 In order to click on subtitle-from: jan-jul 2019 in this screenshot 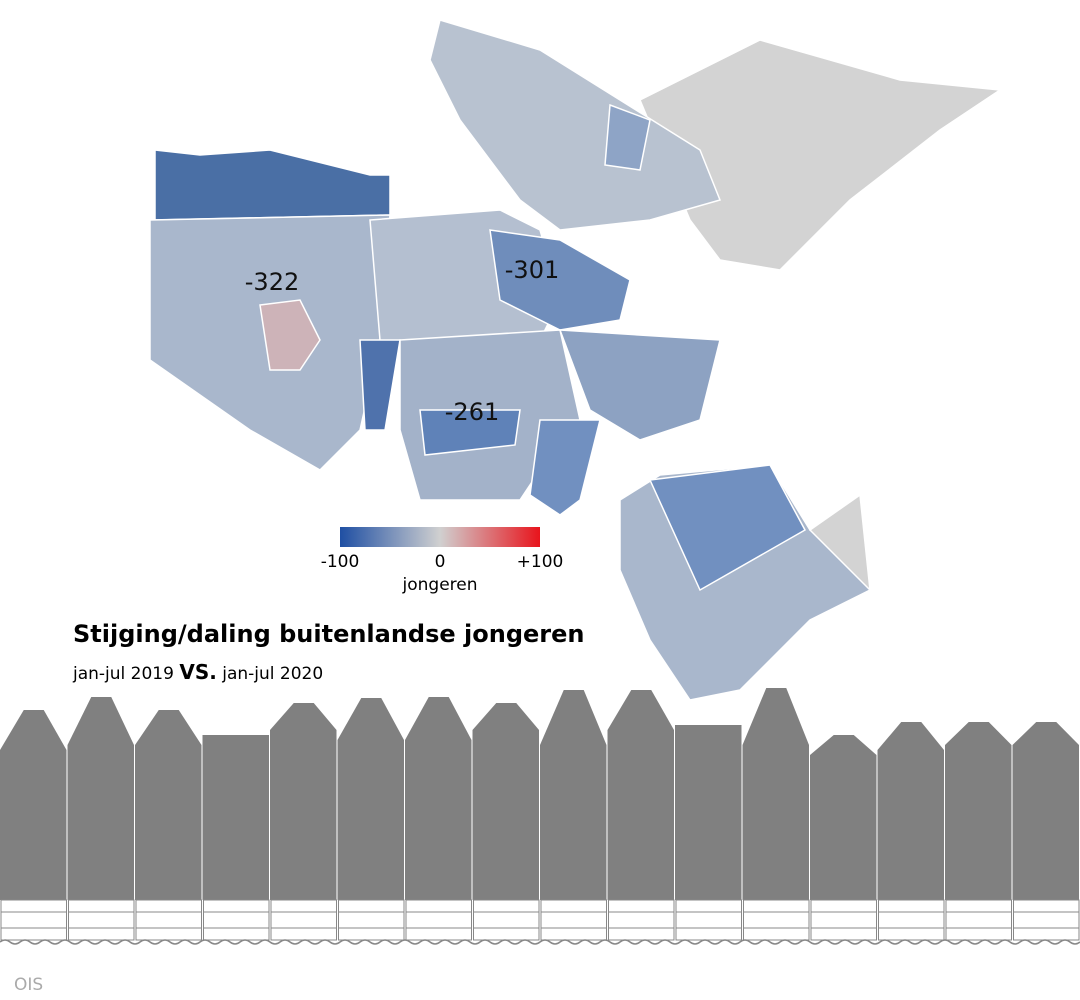, I will do `click(123, 674)`.